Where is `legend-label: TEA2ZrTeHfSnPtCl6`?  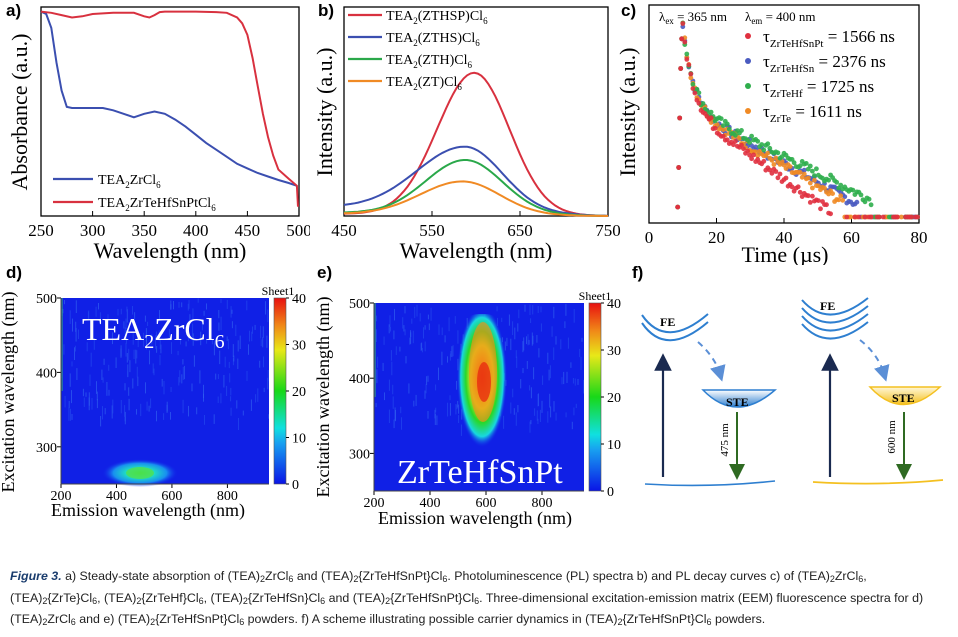 legend-label: TEA2ZrTeHfSnPtCl6 is located at coordinates (157, 204).